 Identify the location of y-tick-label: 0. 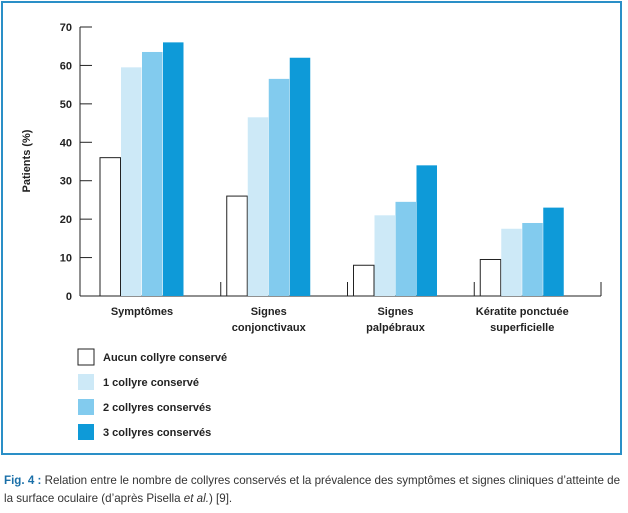
(69, 297).